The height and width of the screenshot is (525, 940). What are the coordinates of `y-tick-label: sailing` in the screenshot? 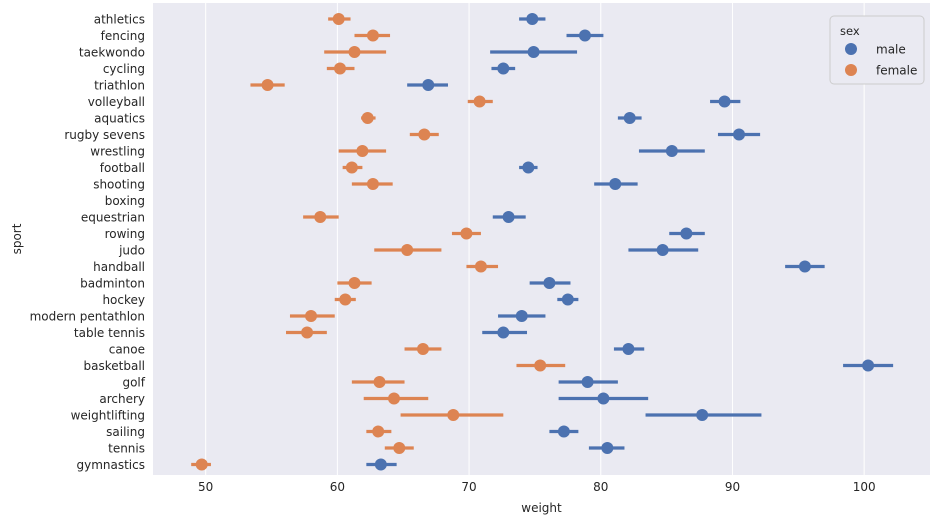 It's located at (125, 432).